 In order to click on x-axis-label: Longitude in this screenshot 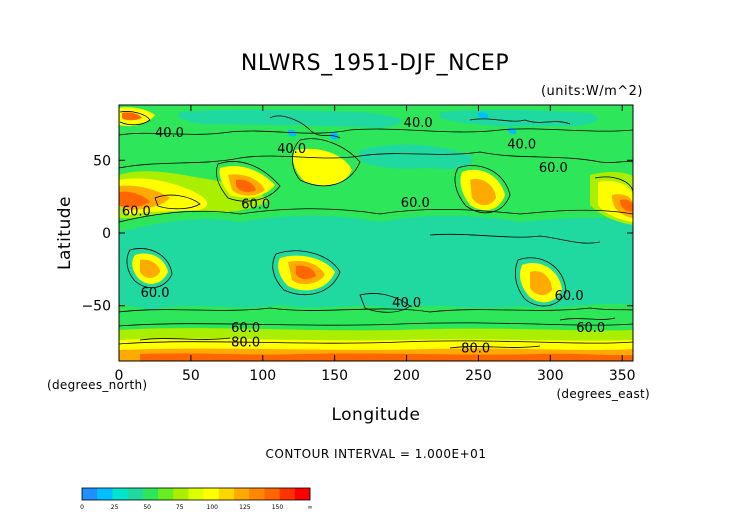, I will do `click(375, 415)`.